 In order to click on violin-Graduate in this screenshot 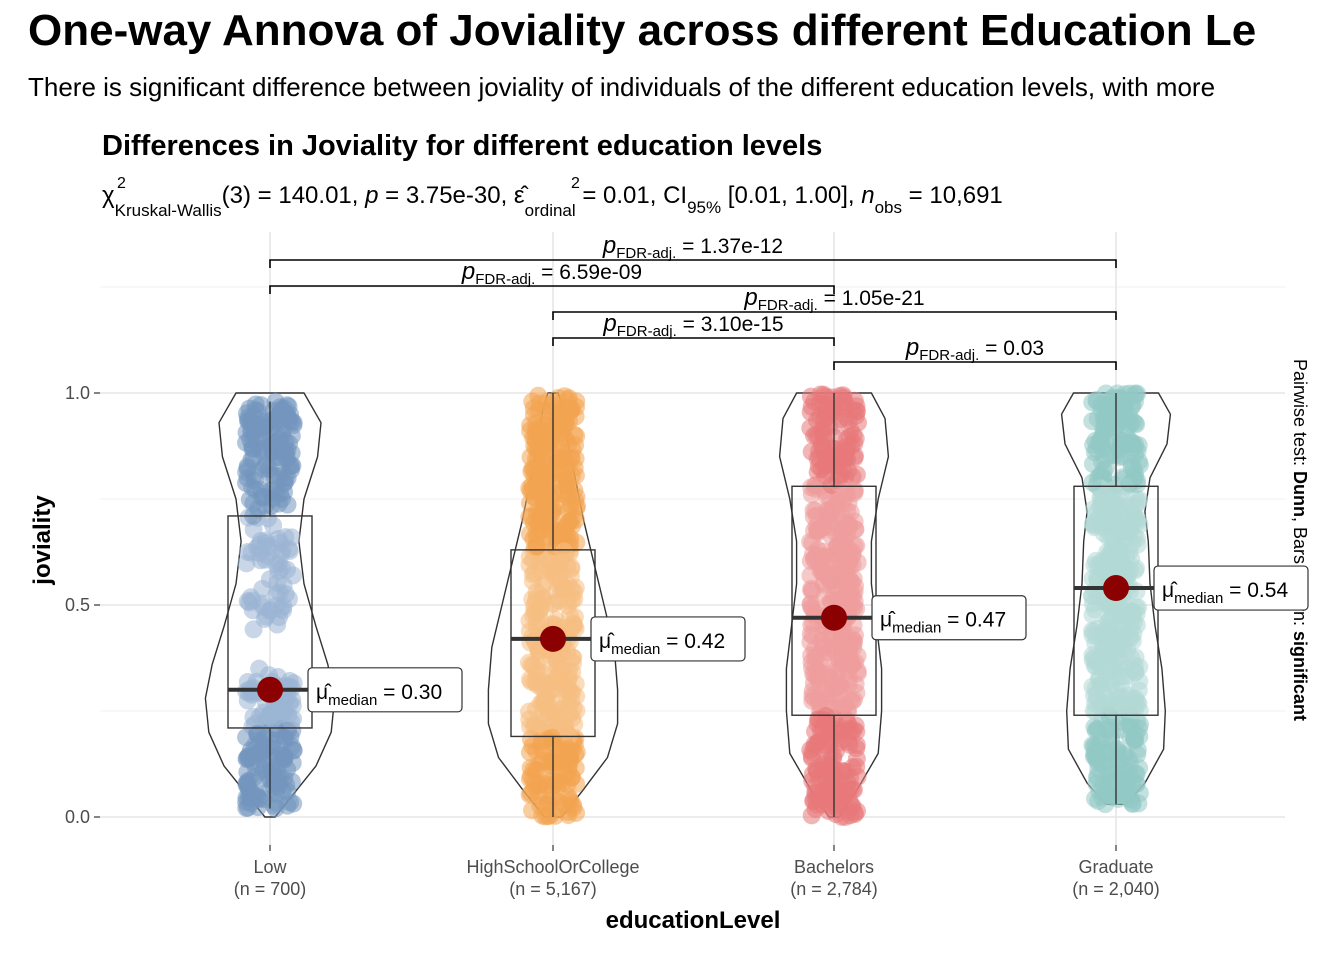, I will do `click(1116, 598)`.